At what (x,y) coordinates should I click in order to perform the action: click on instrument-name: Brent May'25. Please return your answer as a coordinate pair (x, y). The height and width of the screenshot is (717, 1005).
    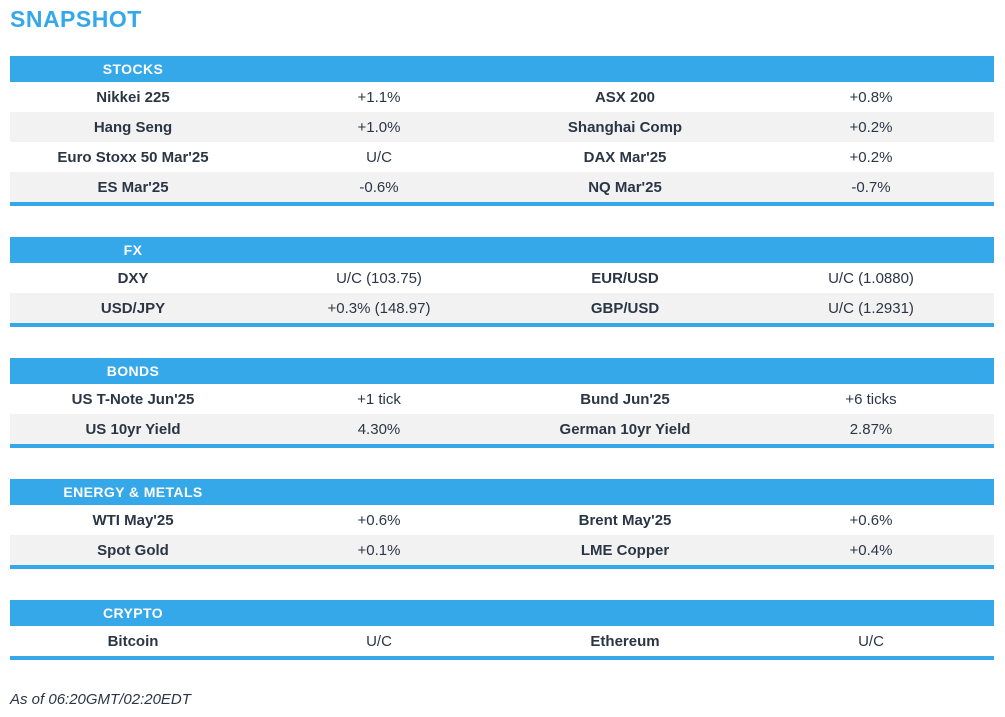
    Looking at the image, I should click on (625, 520).